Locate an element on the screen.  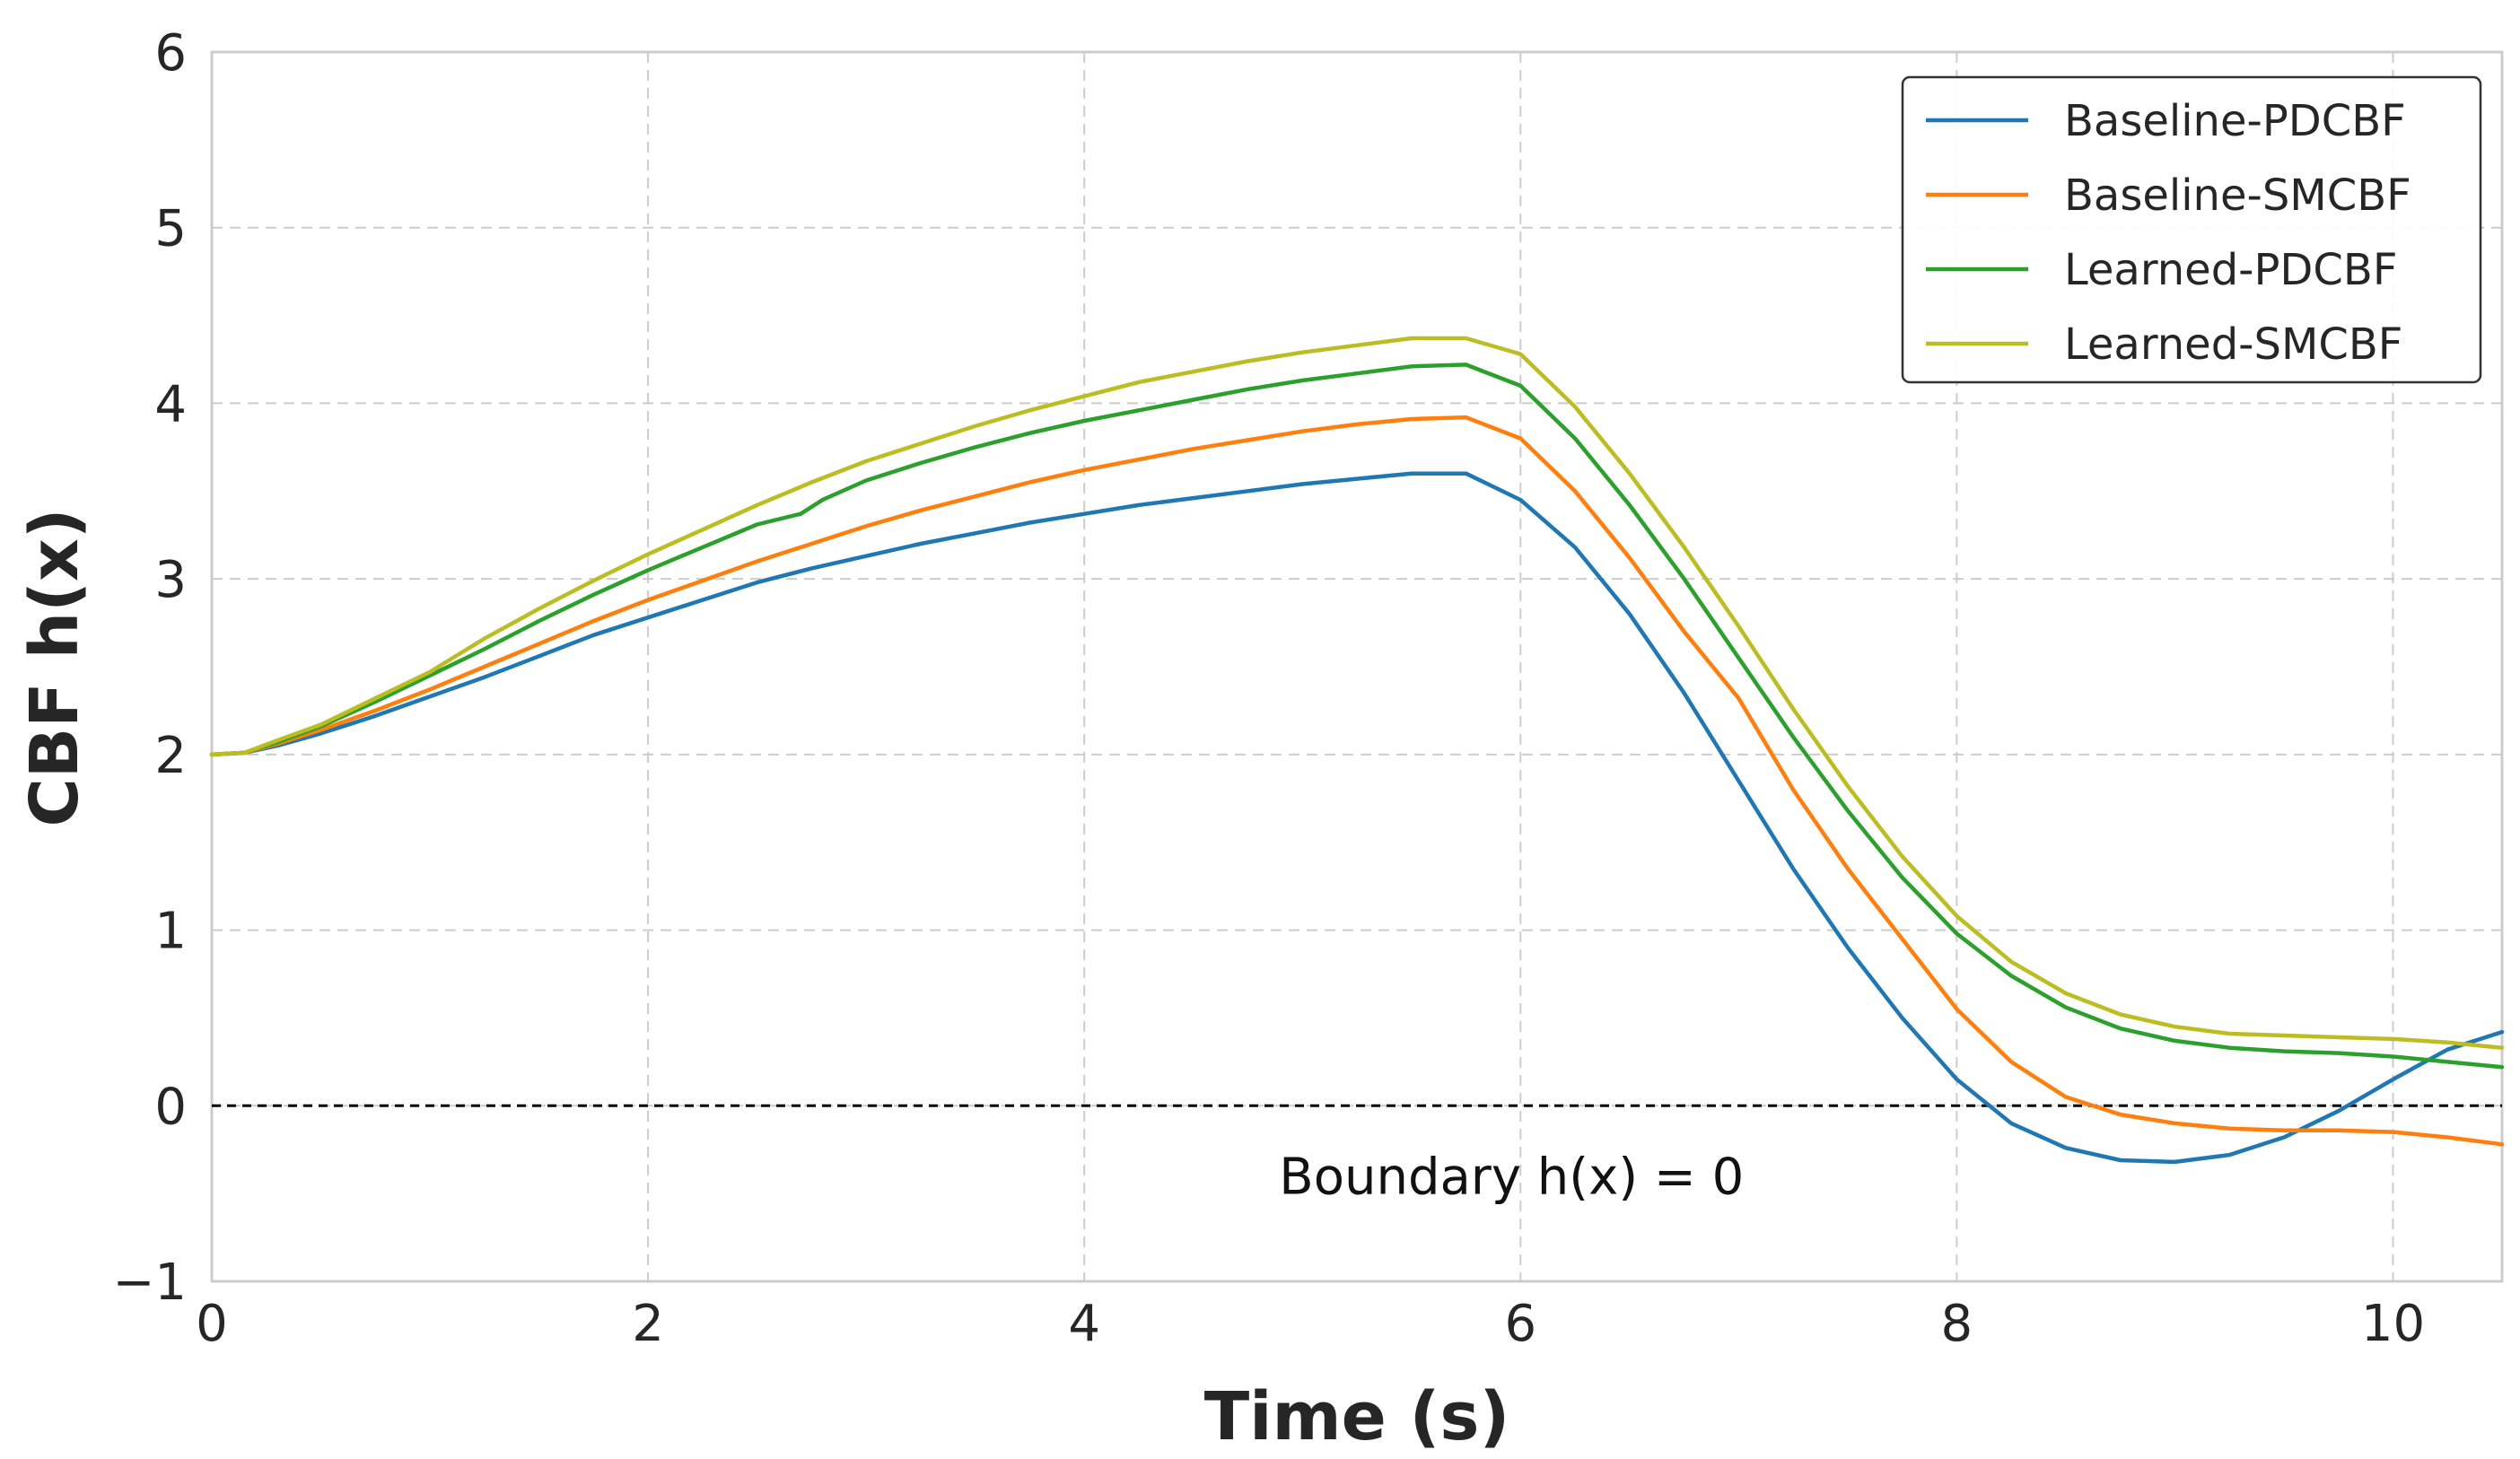
y-axis-label: CBF h(x) is located at coordinates (54, 667).